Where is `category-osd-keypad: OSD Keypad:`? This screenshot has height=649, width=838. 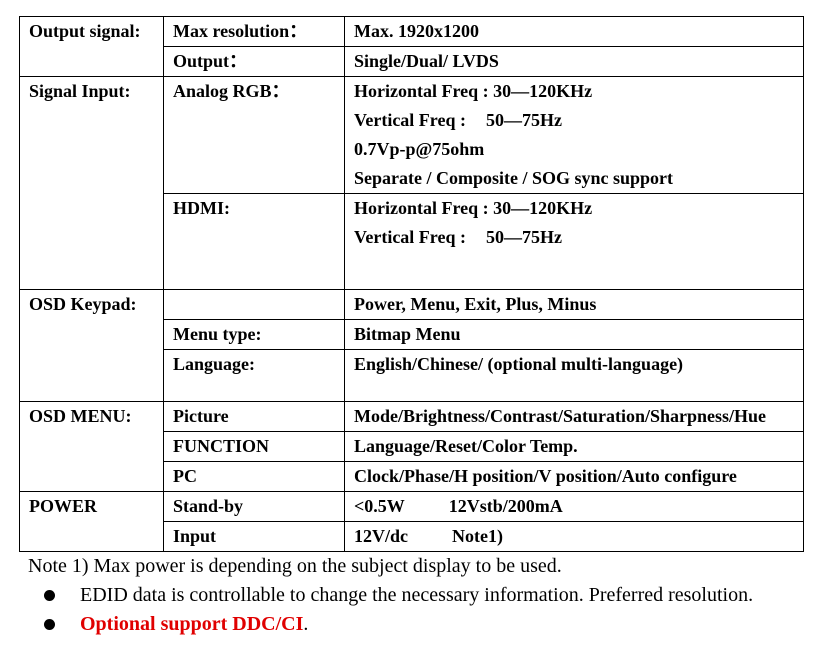
category-osd-keypad: OSD Keypad: is located at coordinates (92, 346).